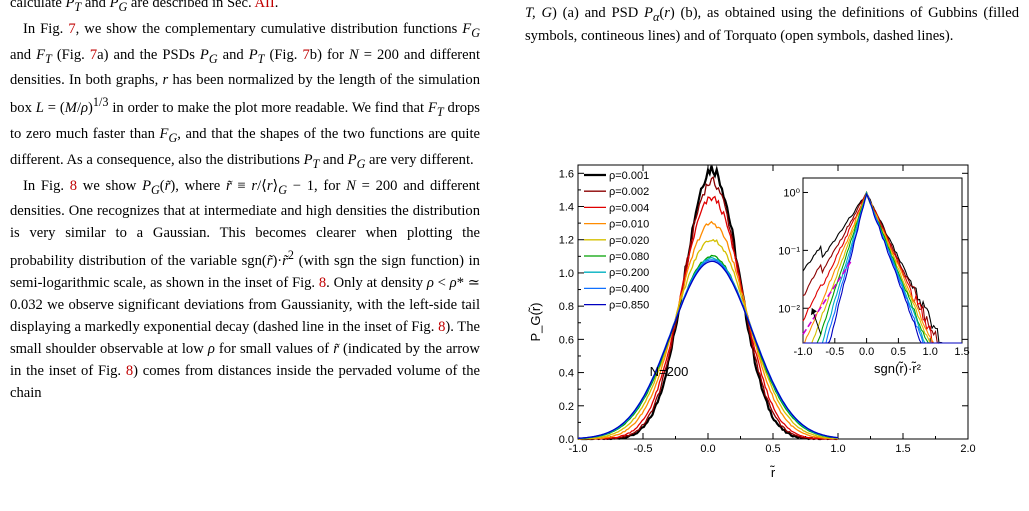 The height and width of the screenshot is (511, 1029). I want to click on legend-entry: ρ=0.010, so click(629, 225).